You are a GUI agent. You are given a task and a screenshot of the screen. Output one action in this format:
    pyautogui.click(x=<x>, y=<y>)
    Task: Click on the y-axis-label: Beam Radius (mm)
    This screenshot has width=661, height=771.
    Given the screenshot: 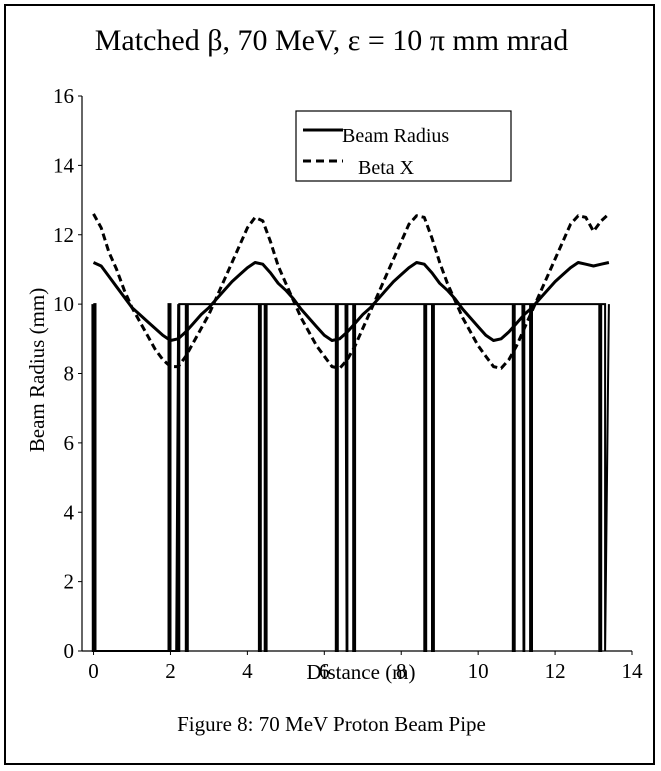 What is the action you would take?
    pyautogui.click(x=37, y=370)
    